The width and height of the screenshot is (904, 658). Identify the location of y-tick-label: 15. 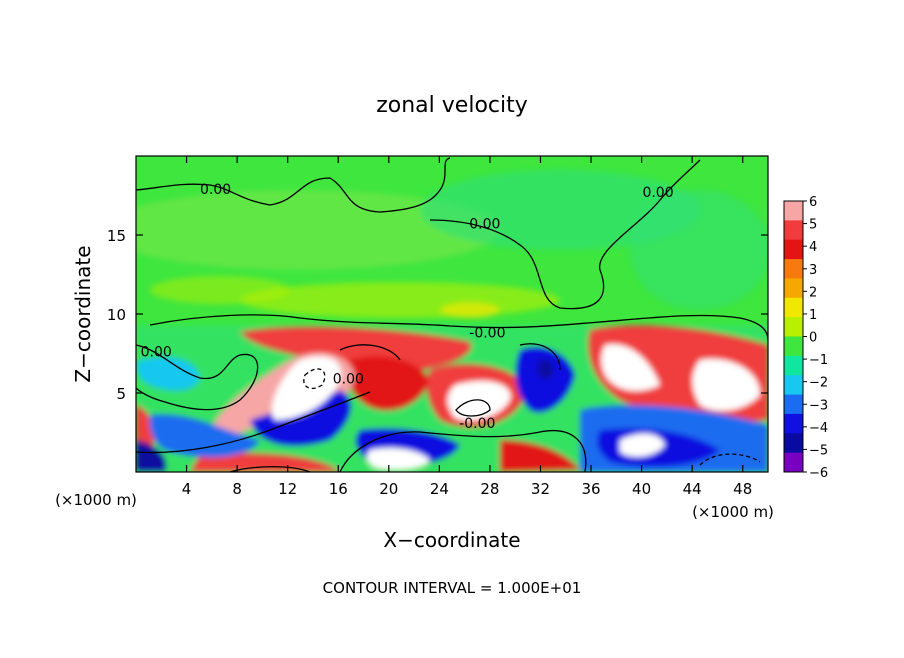
(116, 236).